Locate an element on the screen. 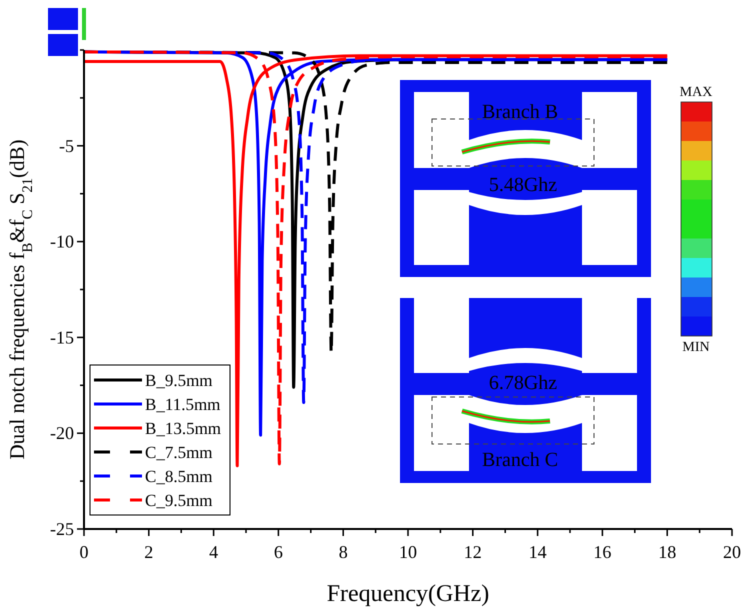 This screenshot has height=613, width=750. annotation: MAX is located at coordinates (696, 92).